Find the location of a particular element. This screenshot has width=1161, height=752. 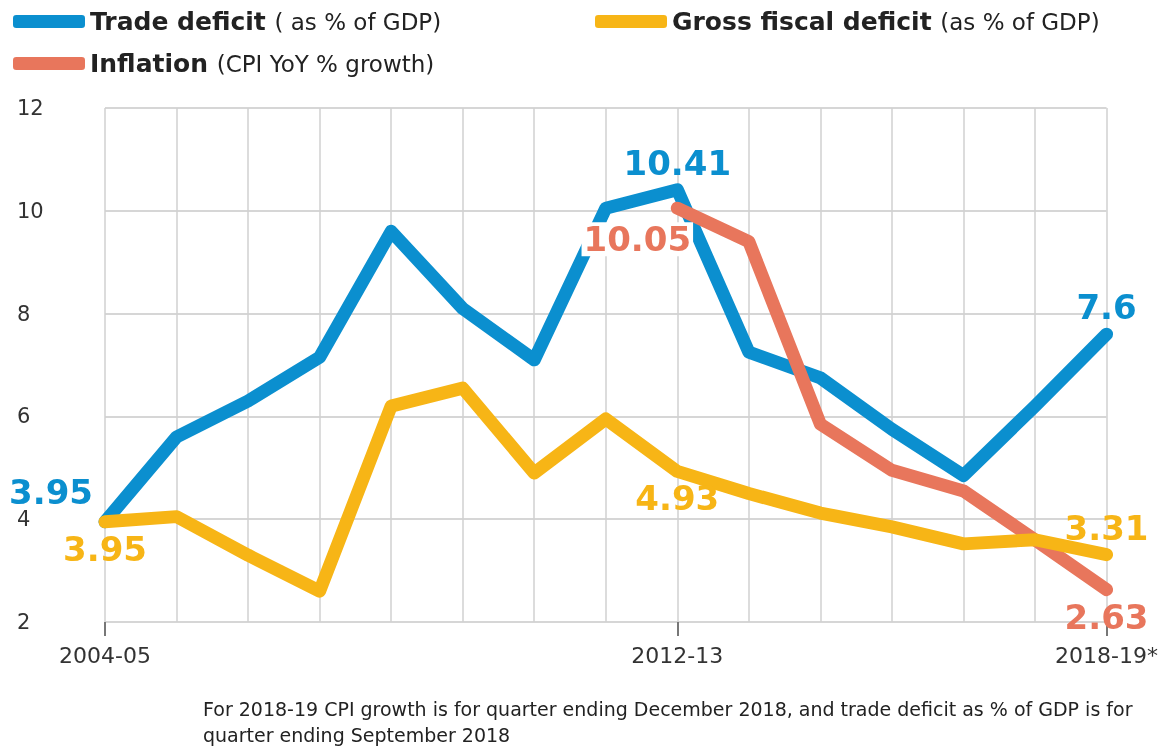

x-tick-label: 2012-13 is located at coordinates (677, 655).